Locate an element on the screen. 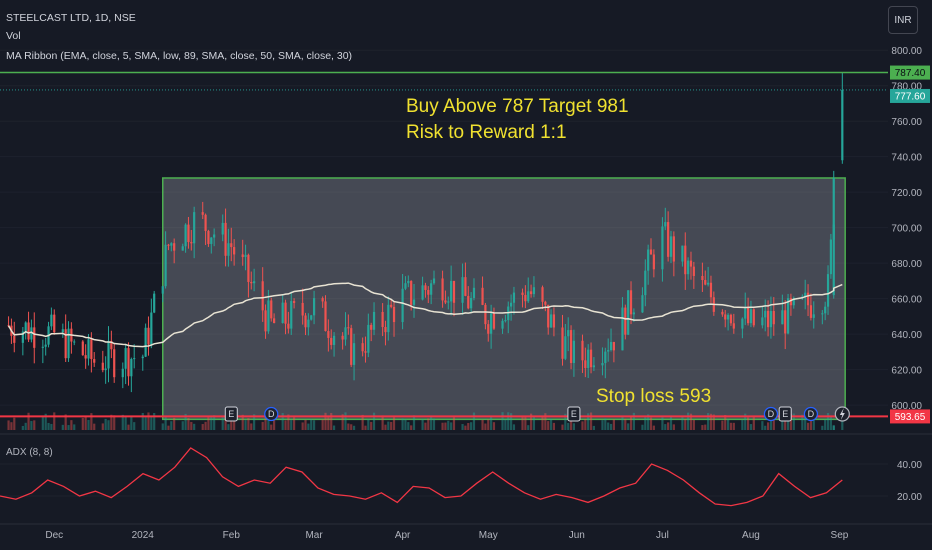  currency-button: INR is located at coordinates (903, 20).